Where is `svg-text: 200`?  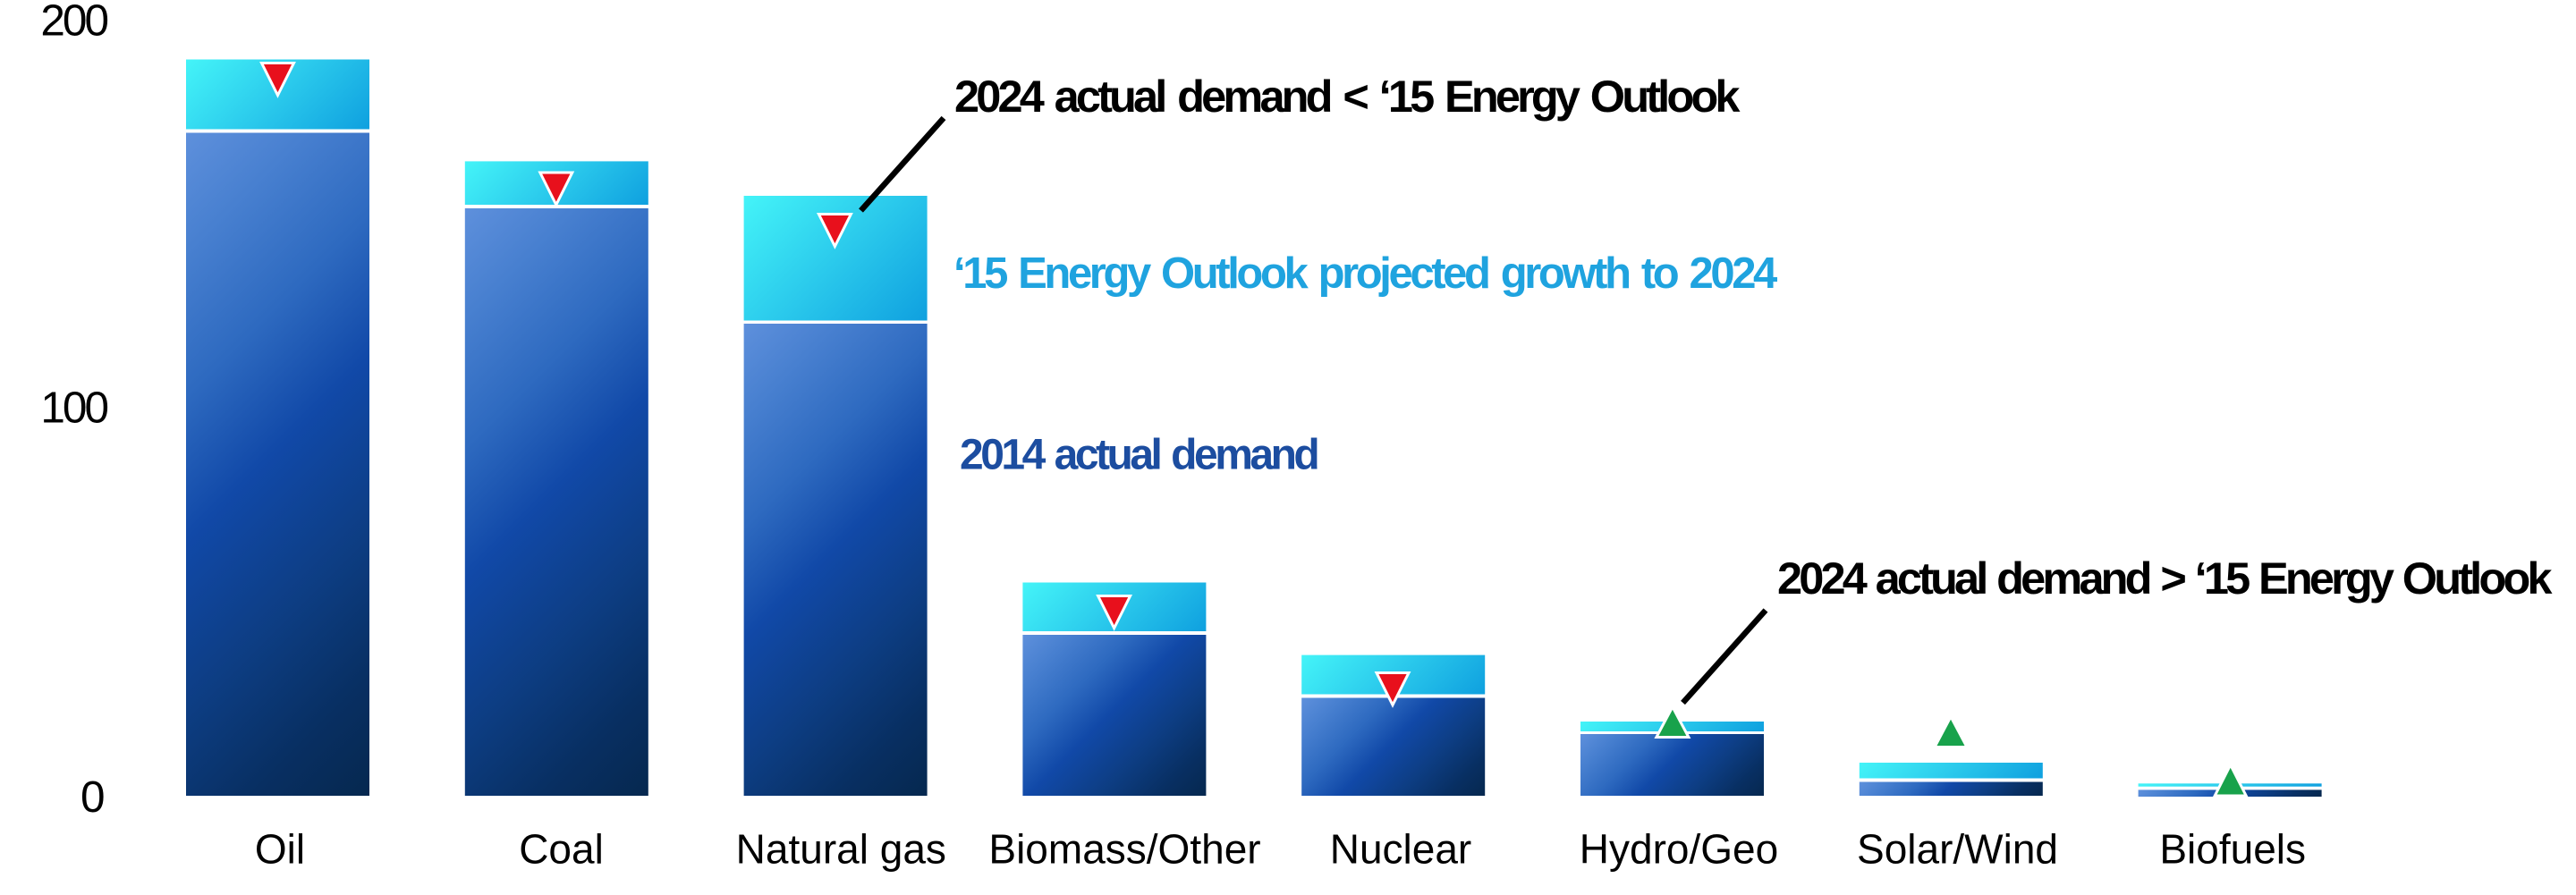 svg-text: 200 is located at coordinates (73, 23).